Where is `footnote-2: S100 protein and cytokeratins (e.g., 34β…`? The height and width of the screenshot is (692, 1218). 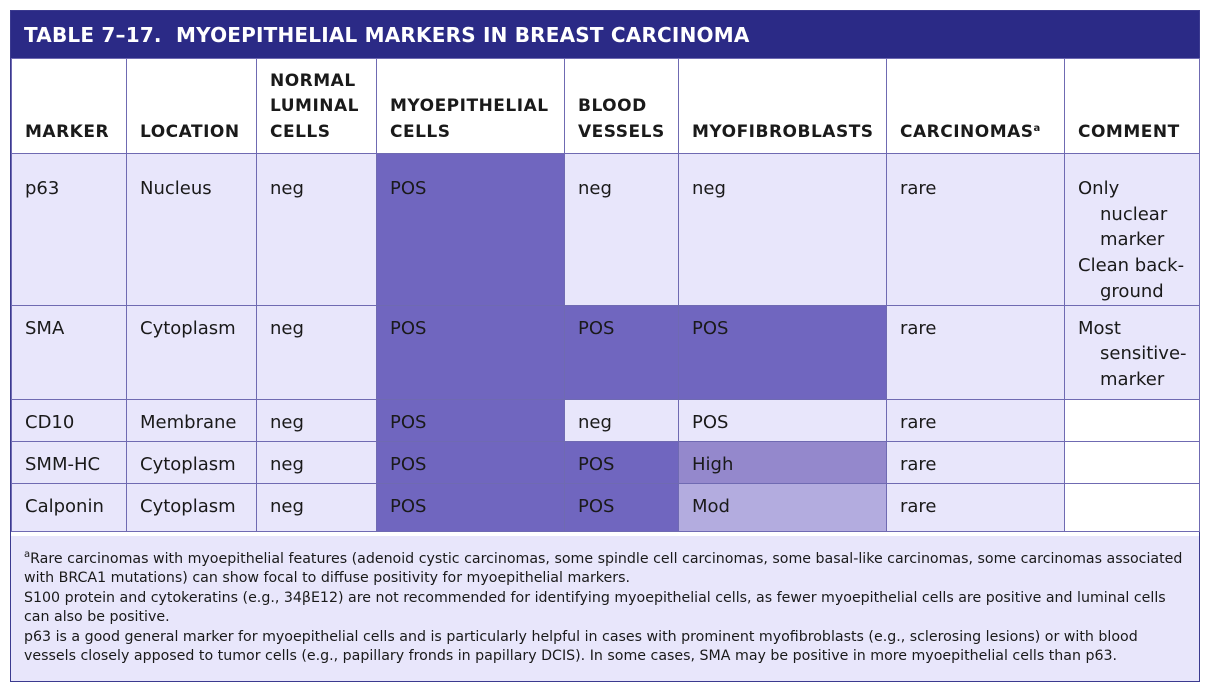
footnote-2: S100 protein and cytokeratins (e.g., 34β… is located at coordinates (595, 607).